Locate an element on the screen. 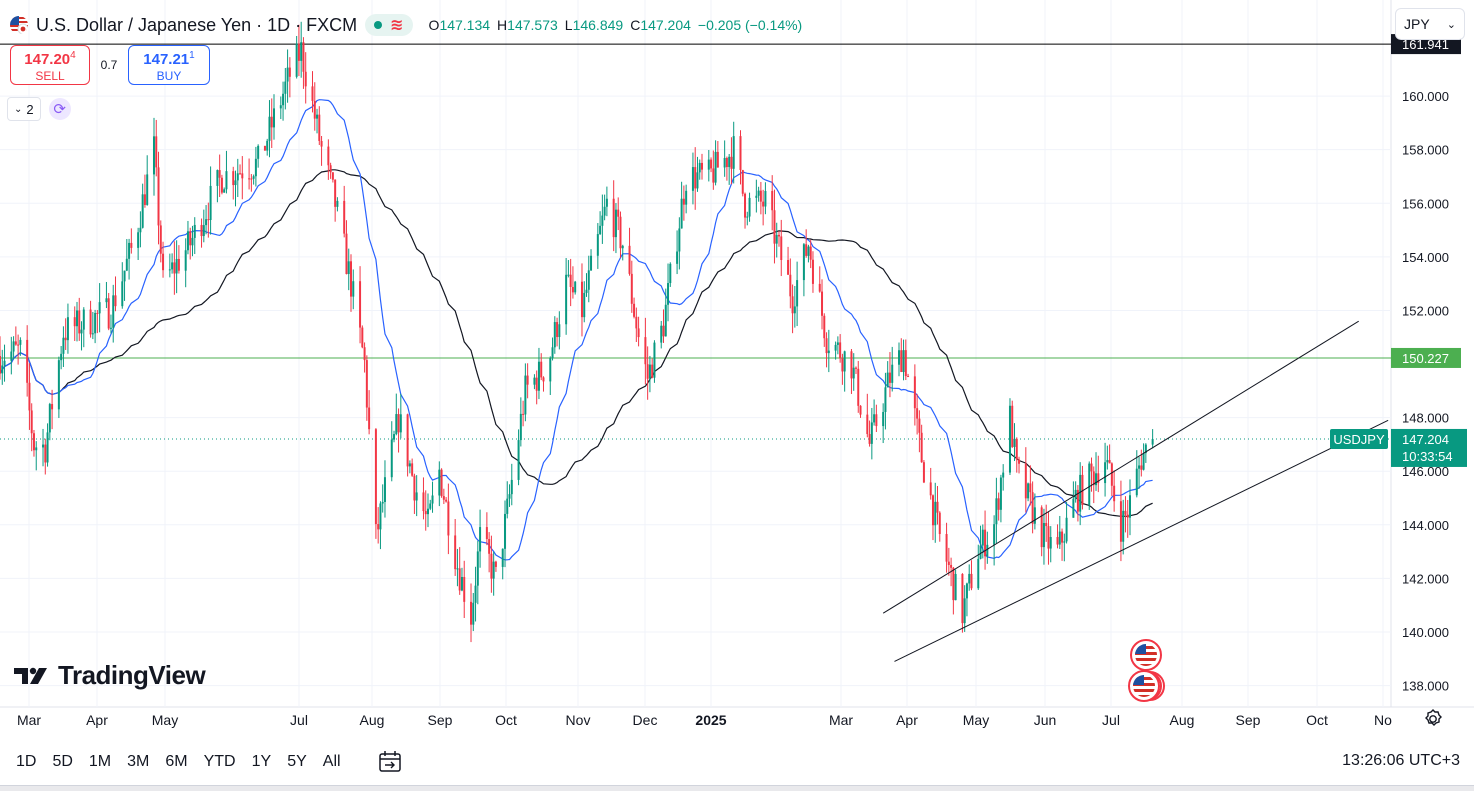 This screenshot has width=1474, height=791. us-event-icon is located at coordinates (1146, 655).